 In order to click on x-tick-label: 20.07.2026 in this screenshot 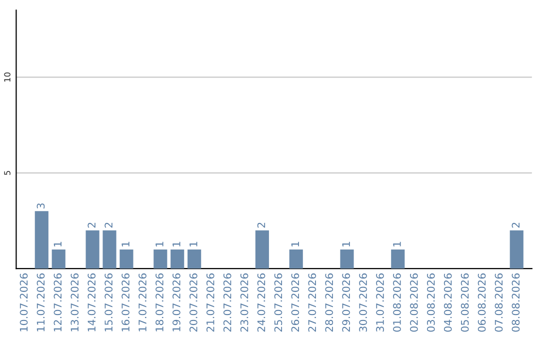, I will do `click(193, 302)`.